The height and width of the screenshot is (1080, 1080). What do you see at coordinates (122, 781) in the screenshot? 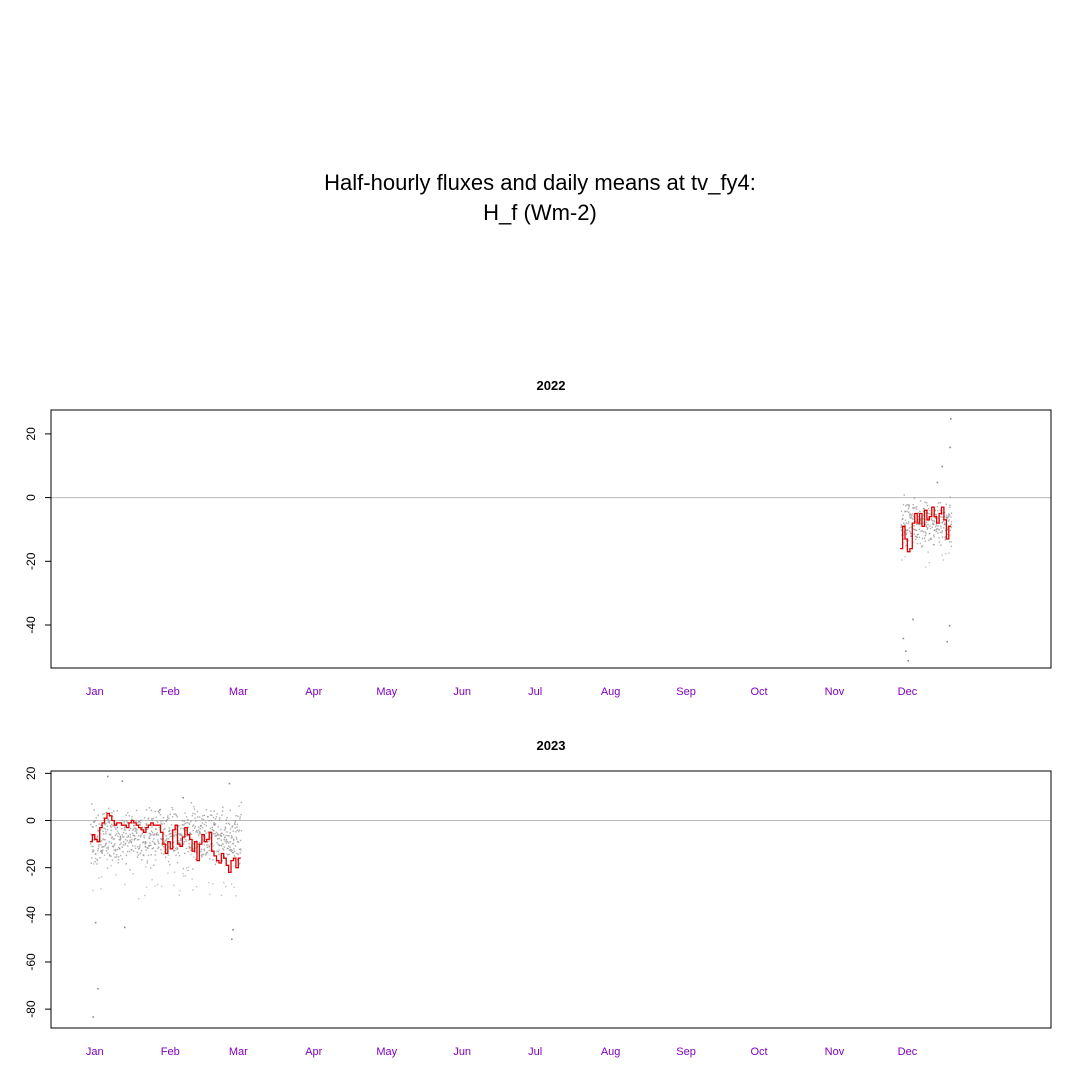
I see `half-hourly-outlier-point` at bounding box center [122, 781].